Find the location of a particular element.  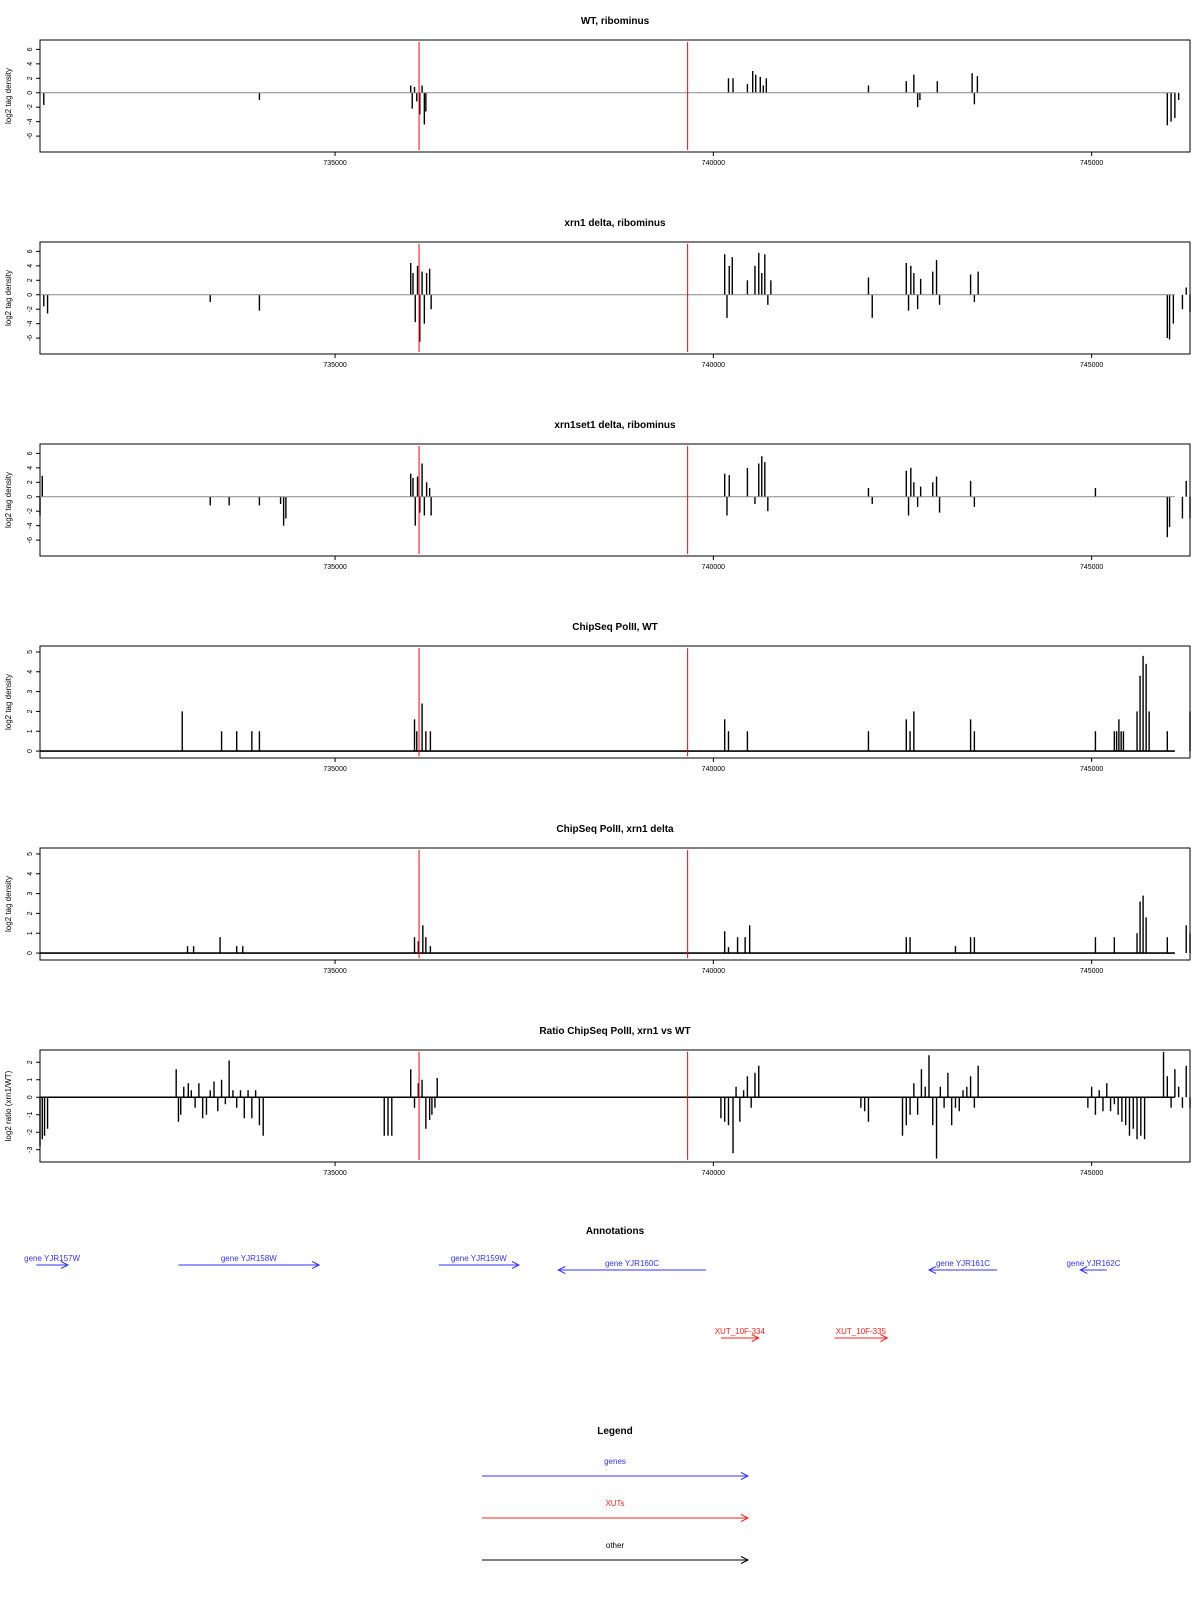

legend-item-genes: genes is located at coordinates (616, 1468).